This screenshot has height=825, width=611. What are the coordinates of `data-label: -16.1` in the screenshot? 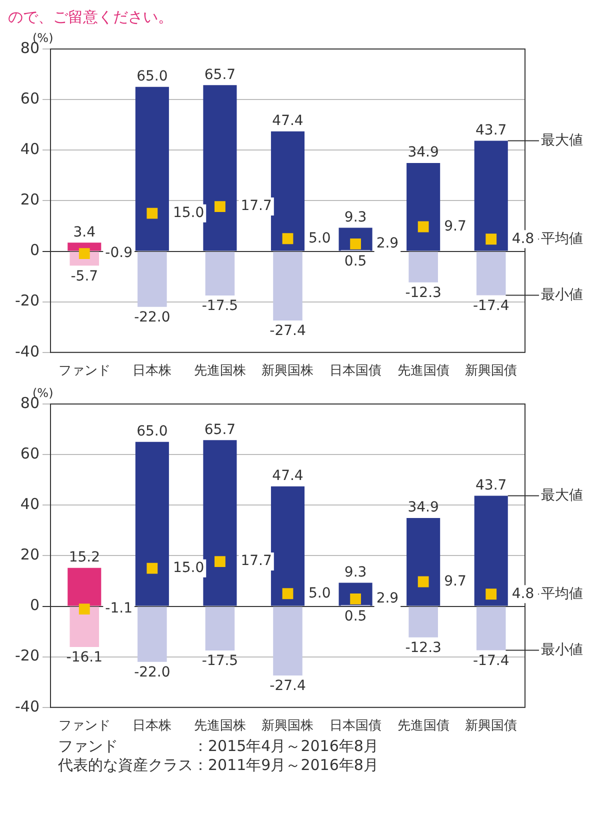 It's located at (84, 658).